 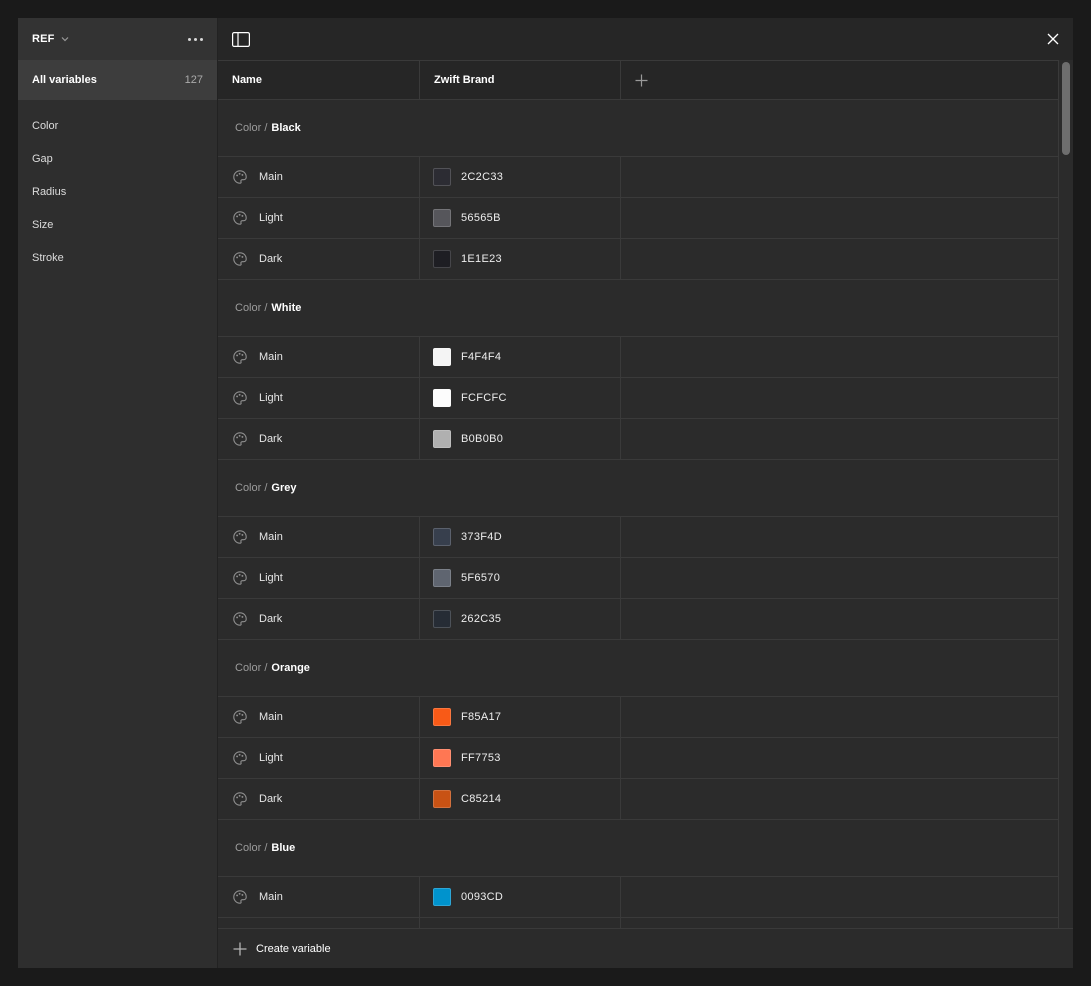 What do you see at coordinates (117, 80) in the screenshot?
I see `sidebar-item-all-variables: All variables 127` at bounding box center [117, 80].